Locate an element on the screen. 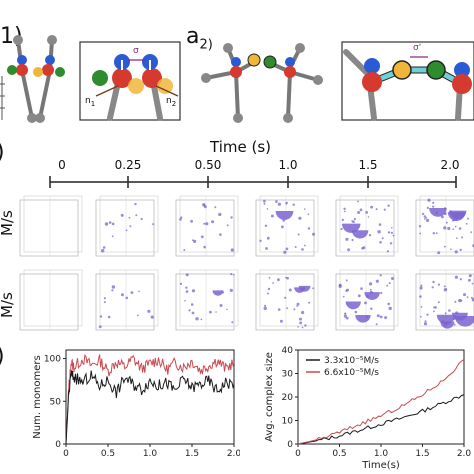 Image resolution: width=474 pixels, height=474 pixels. panel-c-label: ) is located at coordinates (2, 356).